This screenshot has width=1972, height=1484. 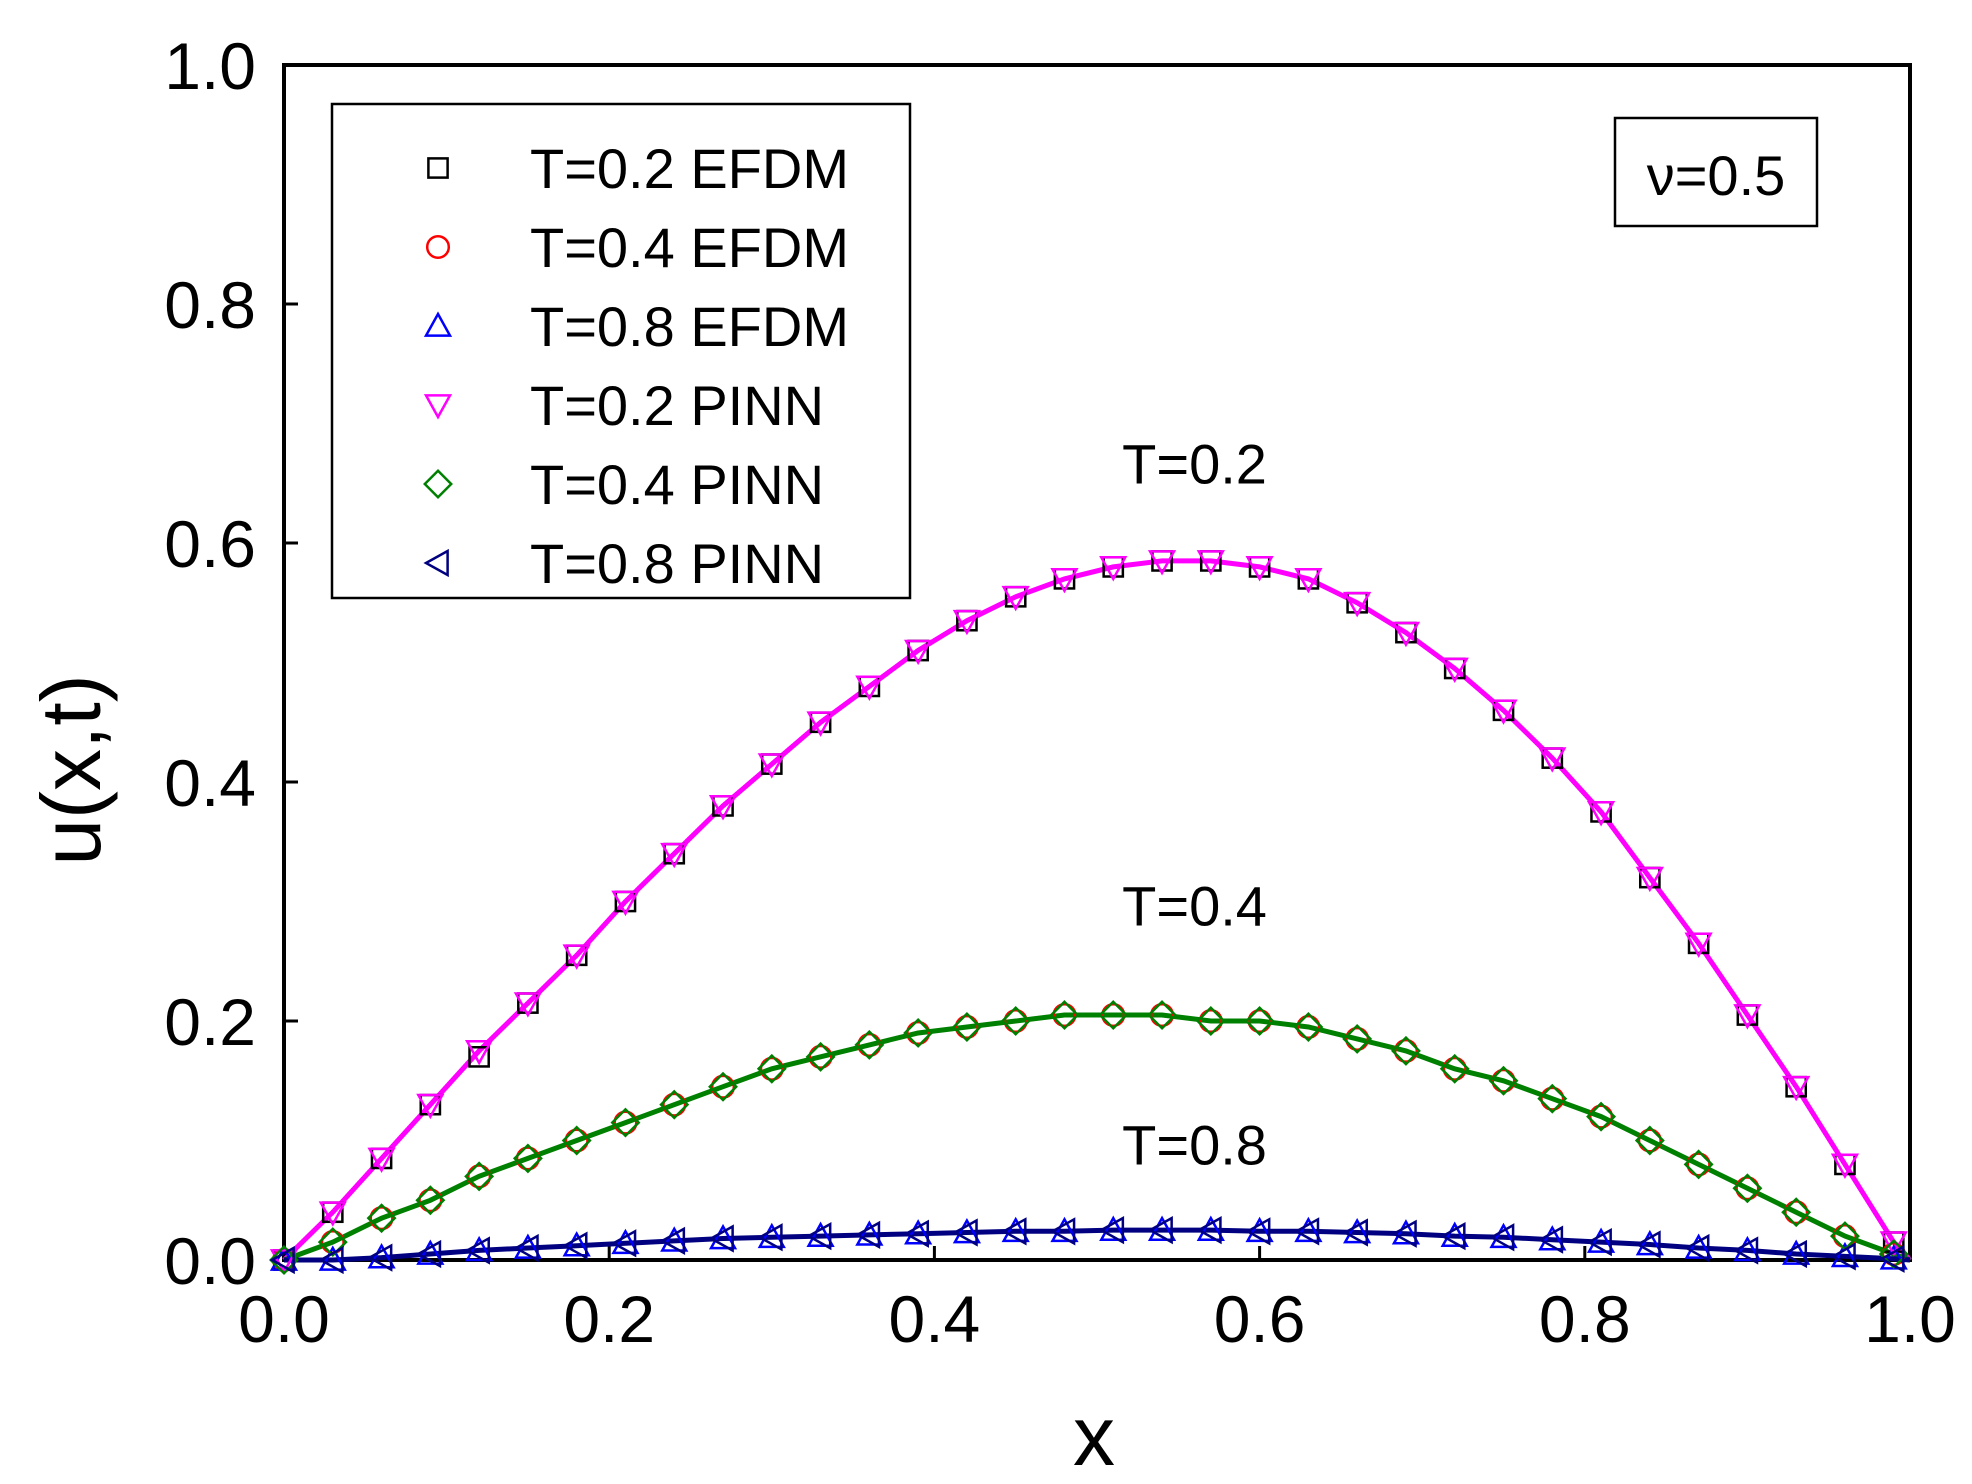 I want to click on x-tick-label: 0.4, so click(x=935, y=1319).